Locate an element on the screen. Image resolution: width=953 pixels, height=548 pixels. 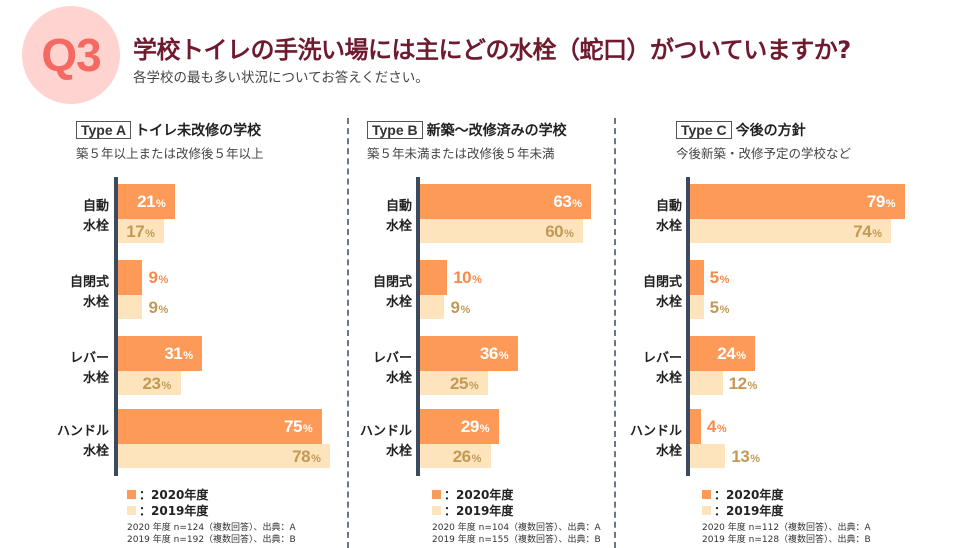
data-label-2020: 4% is located at coordinates (716, 428).